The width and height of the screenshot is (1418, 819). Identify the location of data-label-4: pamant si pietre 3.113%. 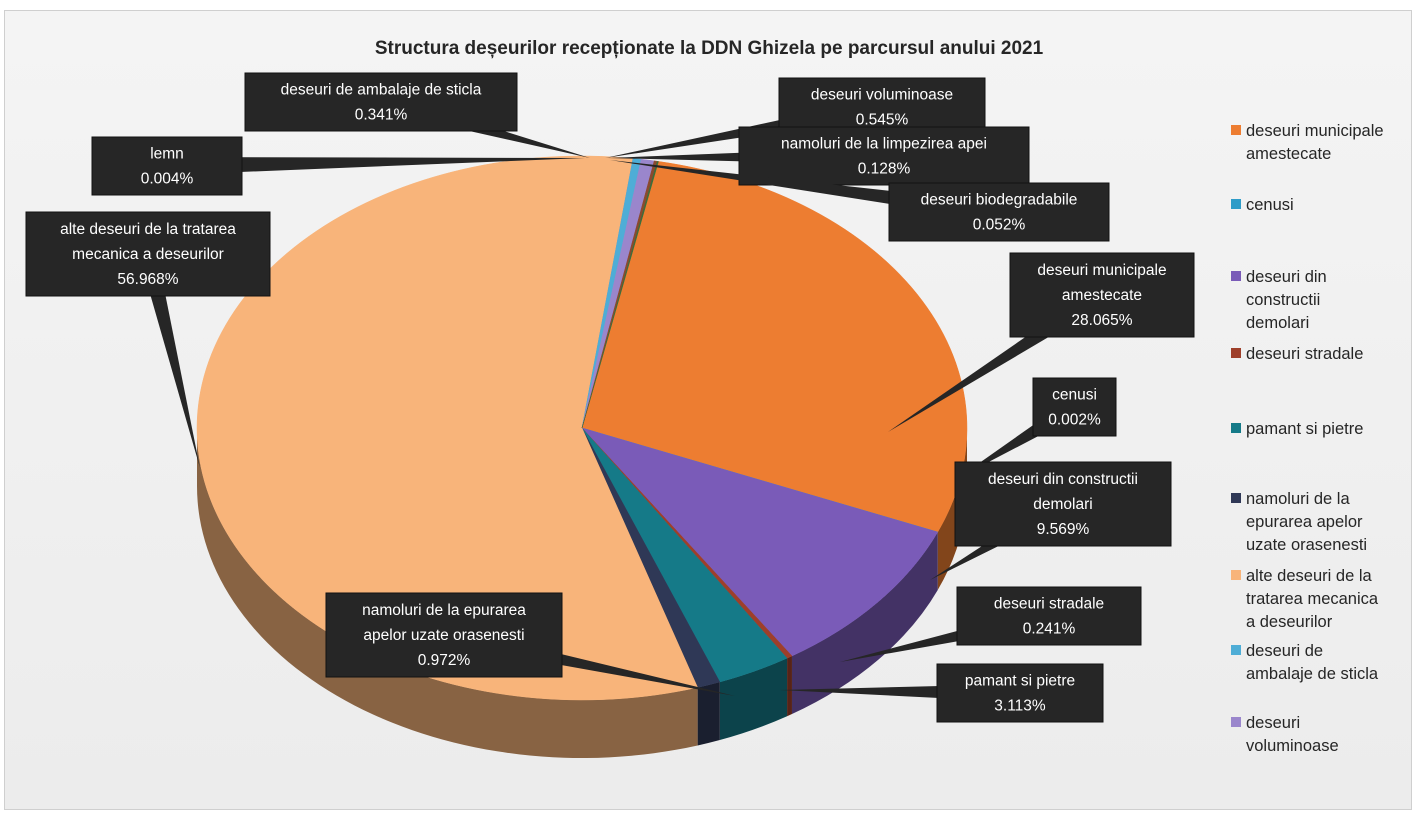
(942, 693).